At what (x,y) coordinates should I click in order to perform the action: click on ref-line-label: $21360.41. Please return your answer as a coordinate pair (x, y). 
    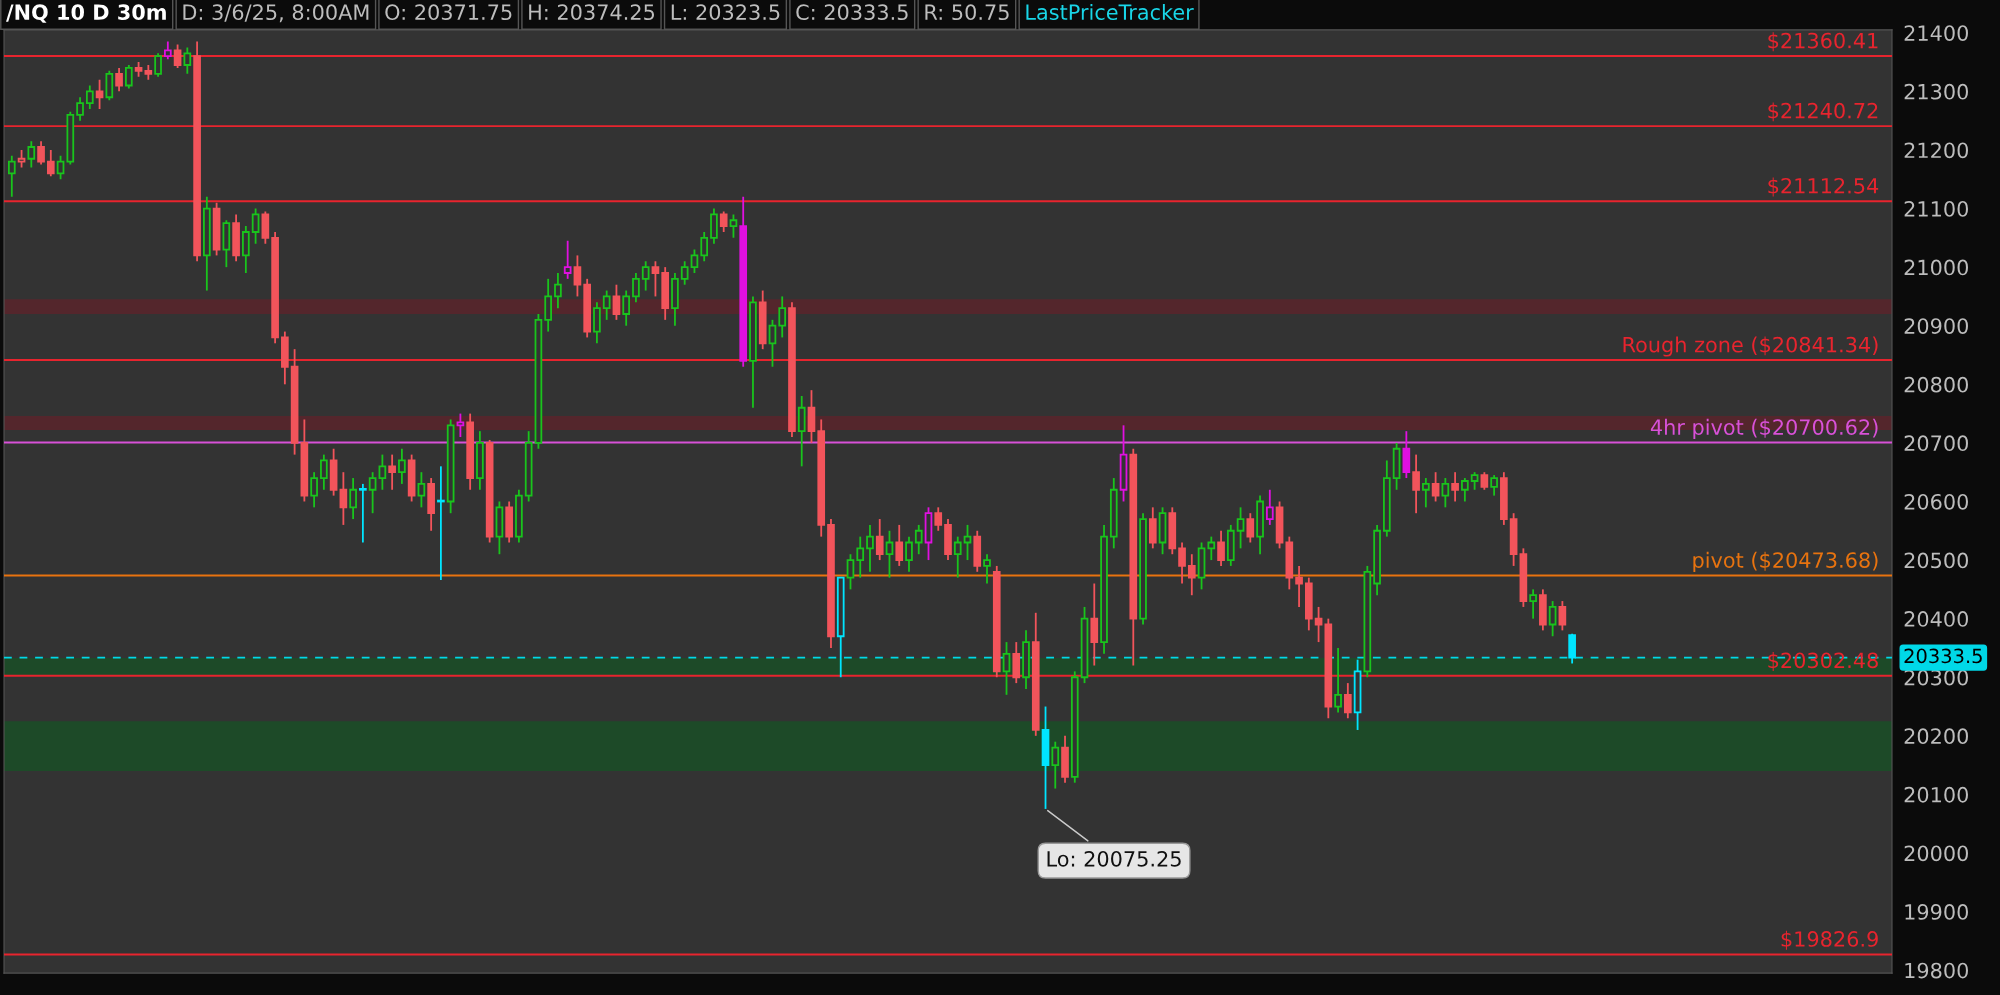
    Looking at the image, I should click on (1823, 42).